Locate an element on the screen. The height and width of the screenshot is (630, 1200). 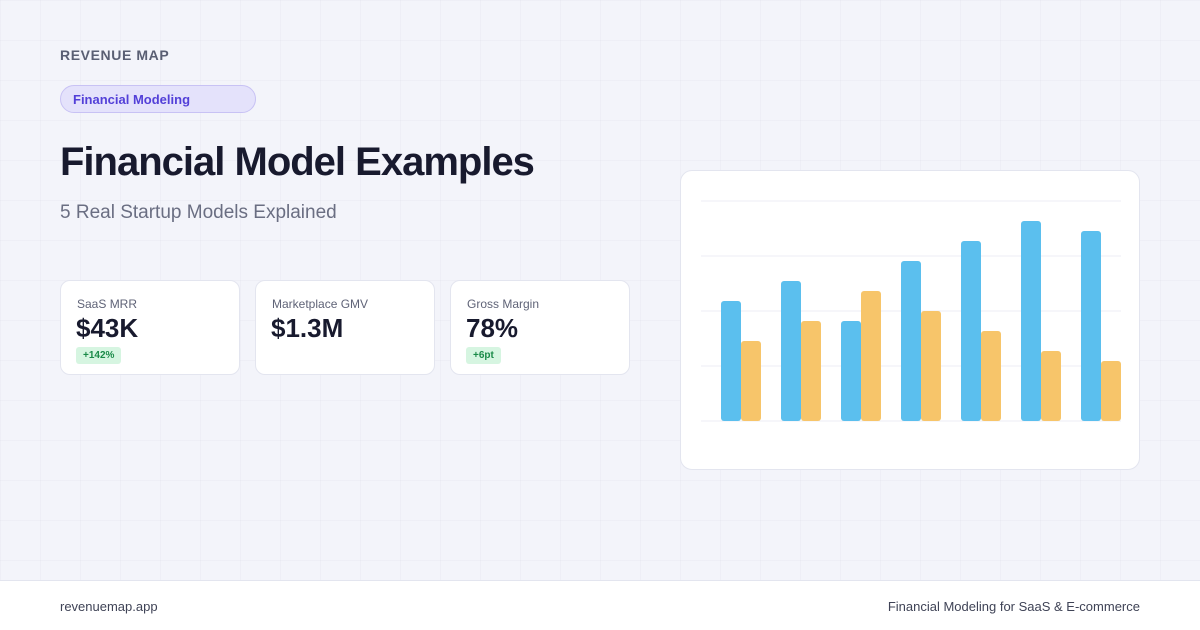
category-tag: Financial Modeling is located at coordinates (158, 99).